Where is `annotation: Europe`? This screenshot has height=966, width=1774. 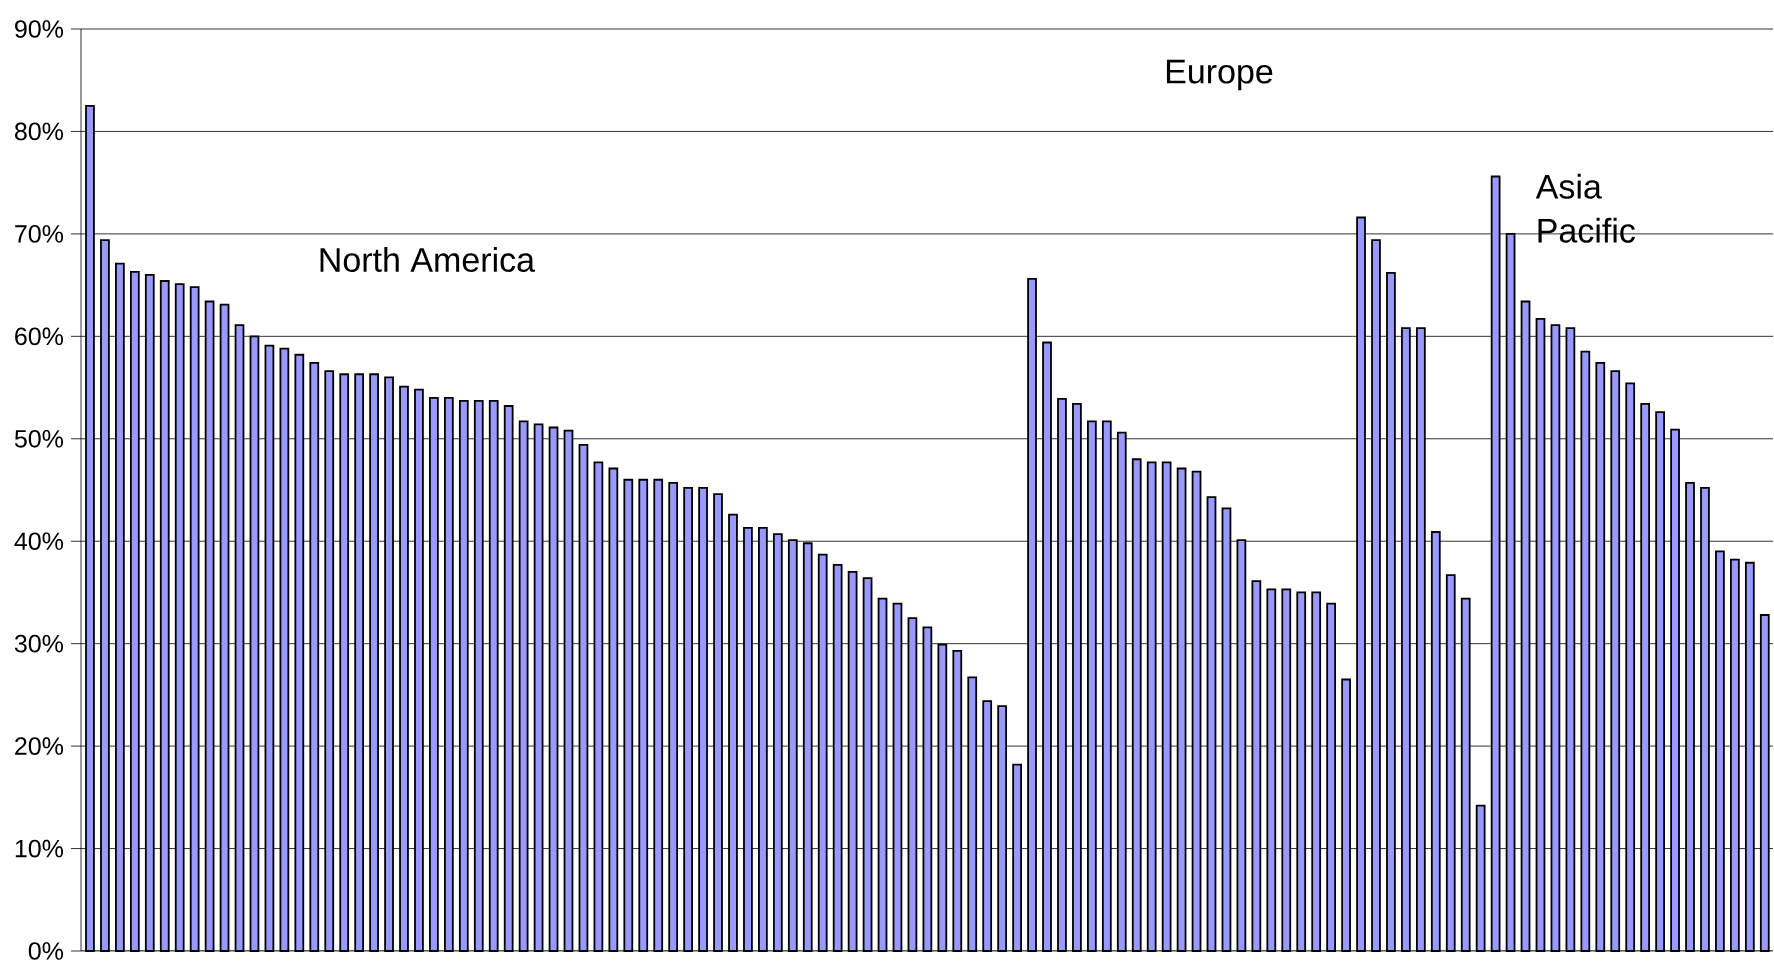
annotation: Europe is located at coordinates (1219, 75).